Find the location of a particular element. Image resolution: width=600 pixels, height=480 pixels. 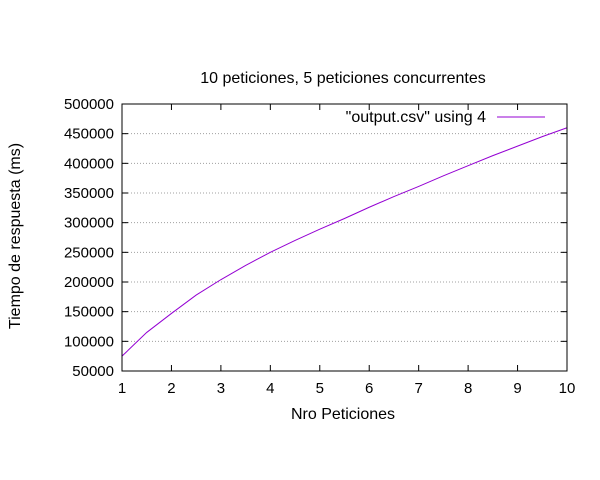

x-tick-label: 4 is located at coordinates (270, 388).